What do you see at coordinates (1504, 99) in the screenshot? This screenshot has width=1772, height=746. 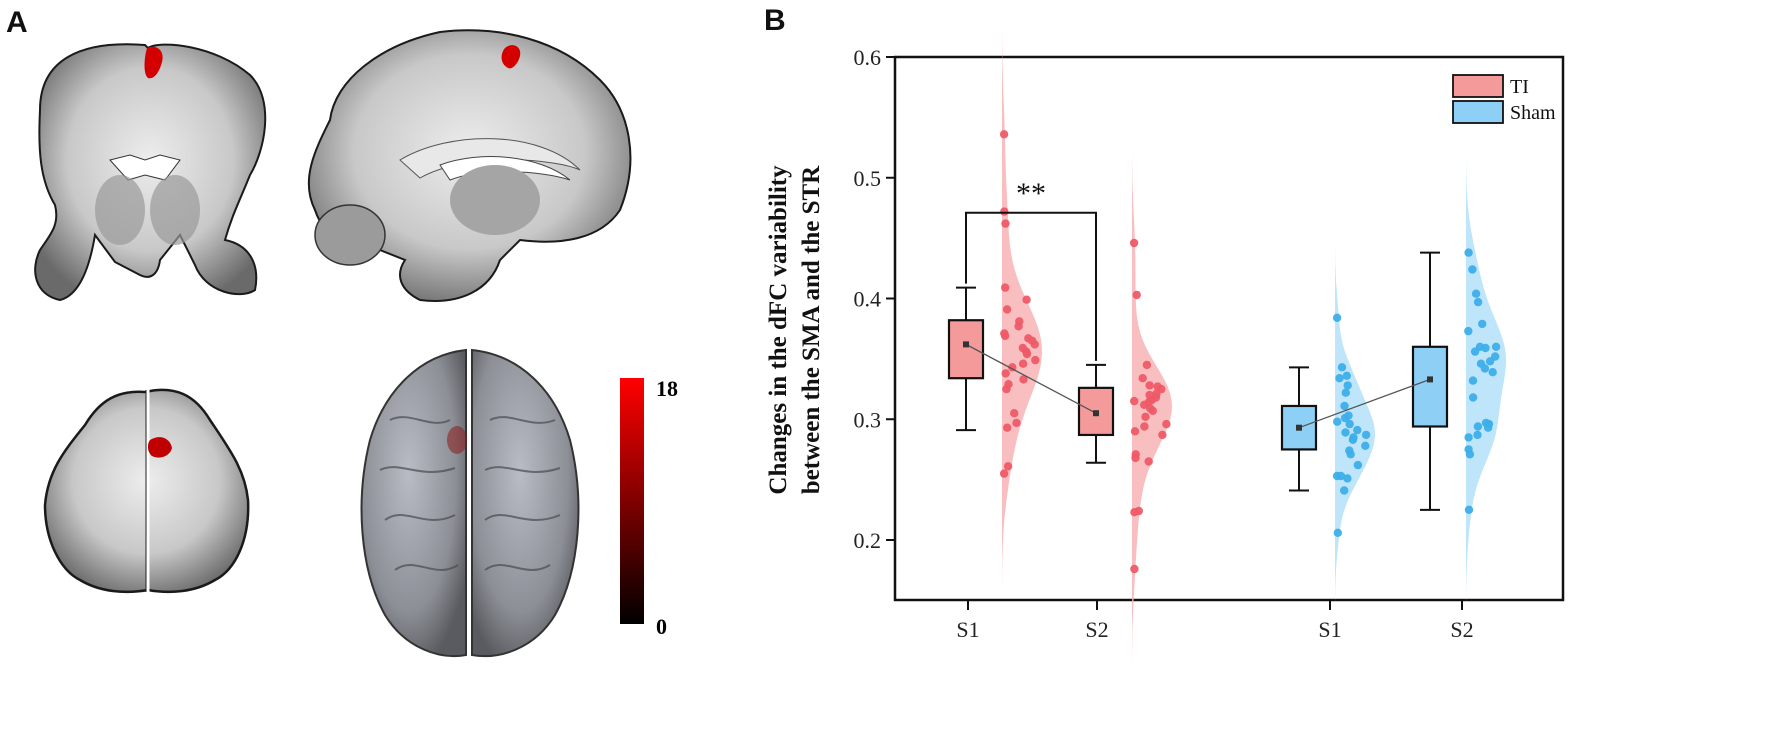 I see `legend: TI Sham` at bounding box center [1504, 99].